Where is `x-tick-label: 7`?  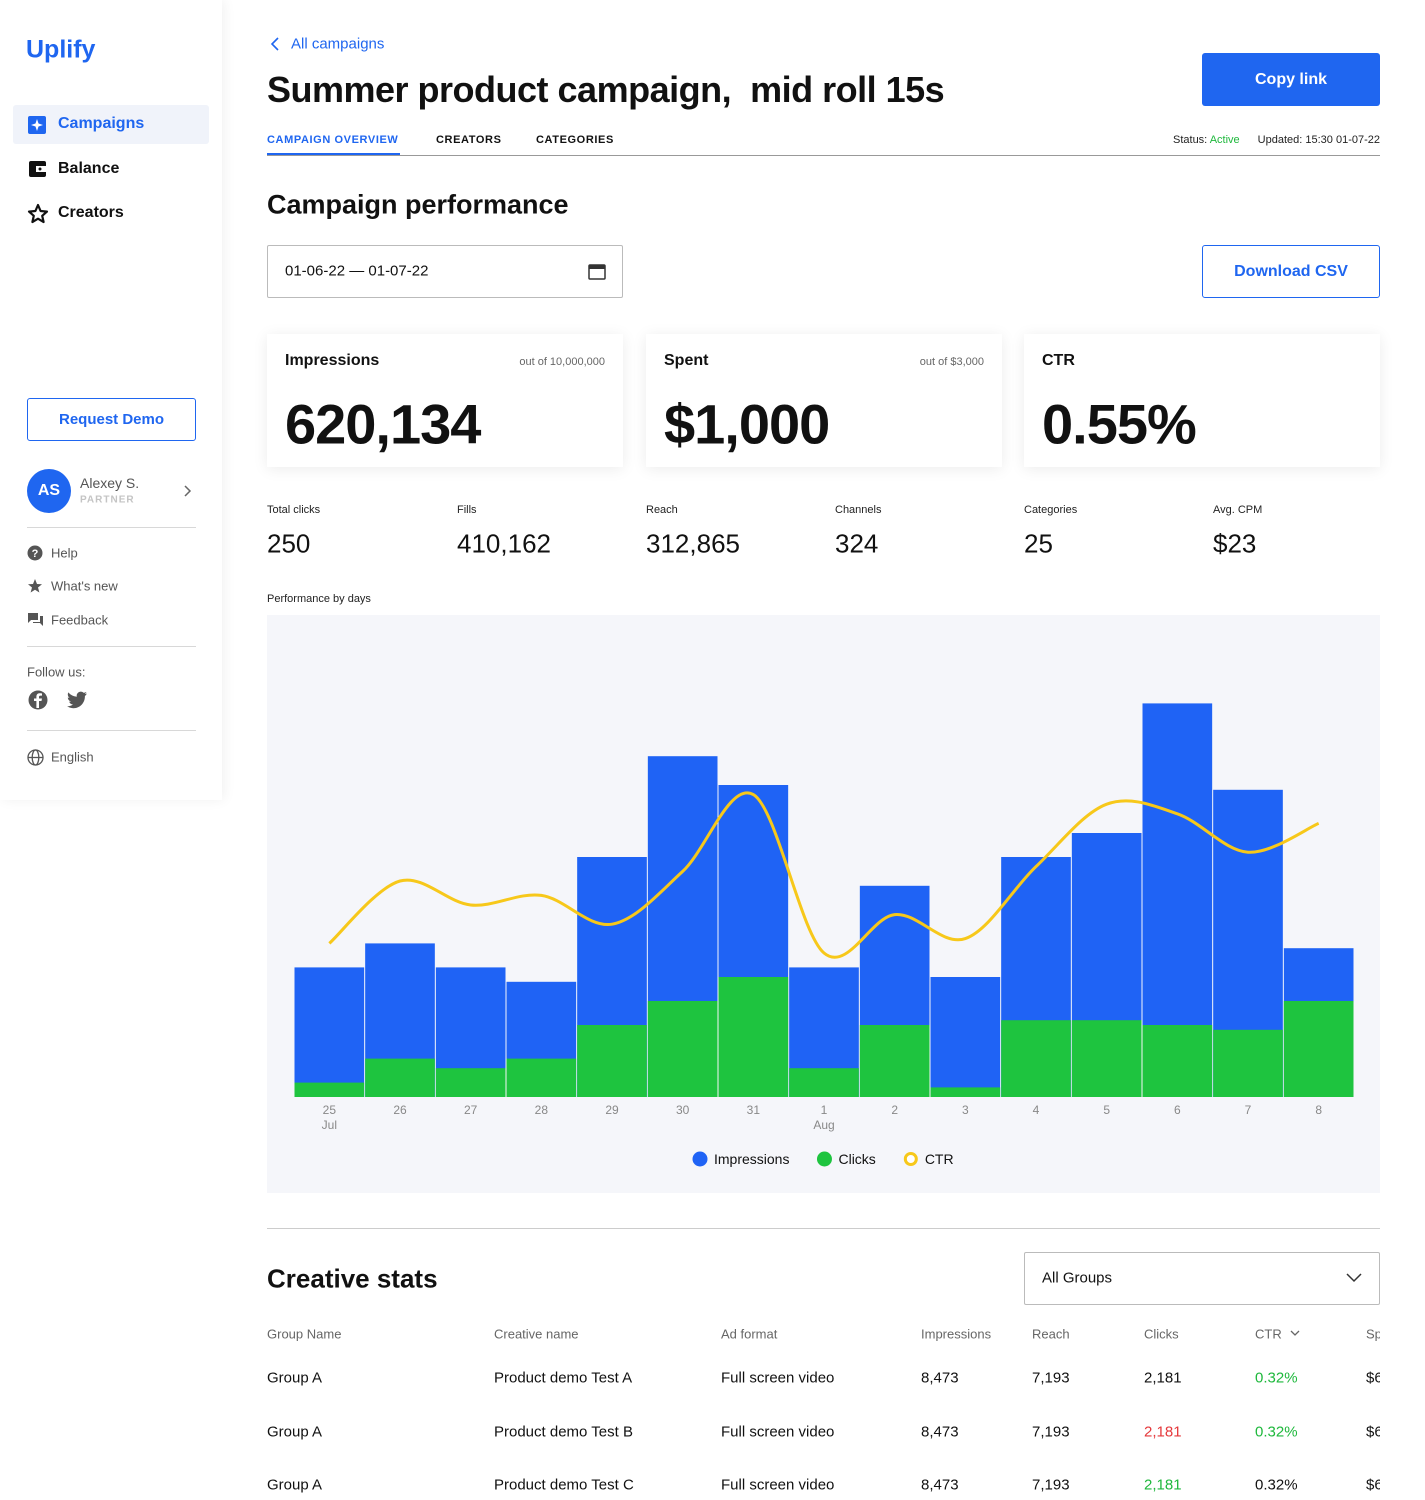
x-tick-label: 7 is located at coordinates (1248, 1110).